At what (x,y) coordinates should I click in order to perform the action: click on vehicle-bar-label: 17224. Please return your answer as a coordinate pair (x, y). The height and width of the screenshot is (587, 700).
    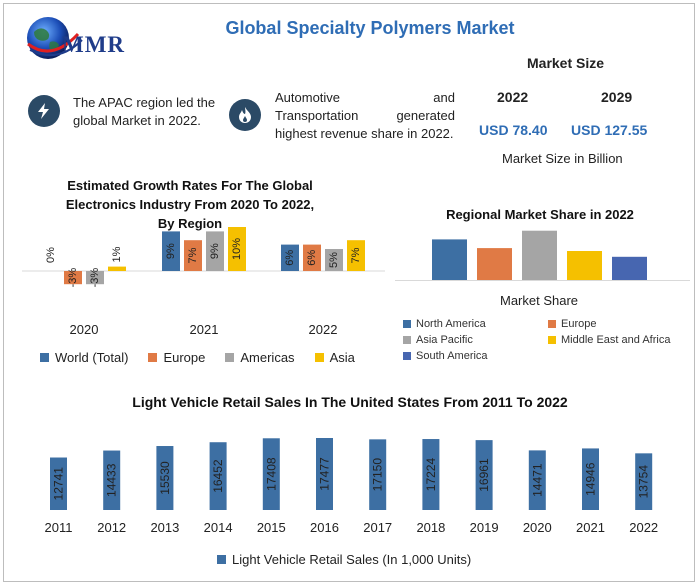
    Looking at the image, I should click on (431, 475).